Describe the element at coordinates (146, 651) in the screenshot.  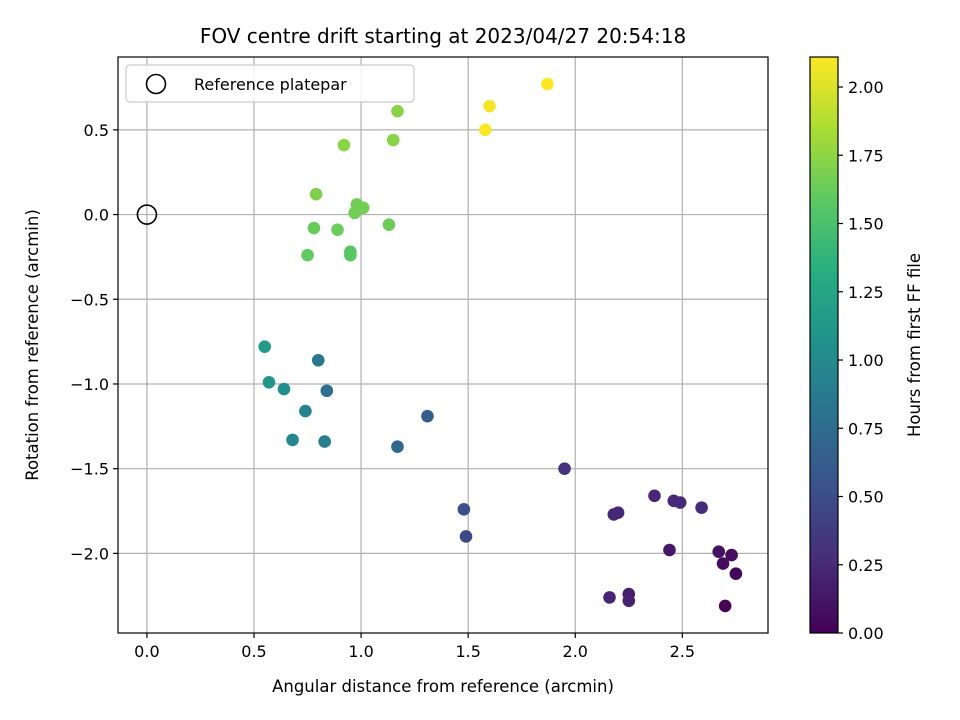
I see `x-tick-label: 0.0` at that location.